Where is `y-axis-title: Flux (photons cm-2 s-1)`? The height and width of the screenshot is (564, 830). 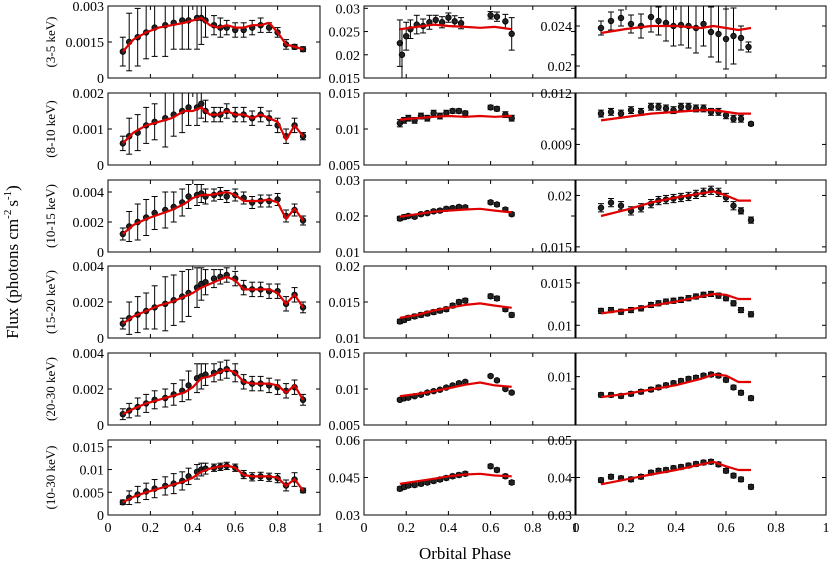 y-axis-title: Flux (photons cm-2 s-1) is located at coordinates (12, 262).